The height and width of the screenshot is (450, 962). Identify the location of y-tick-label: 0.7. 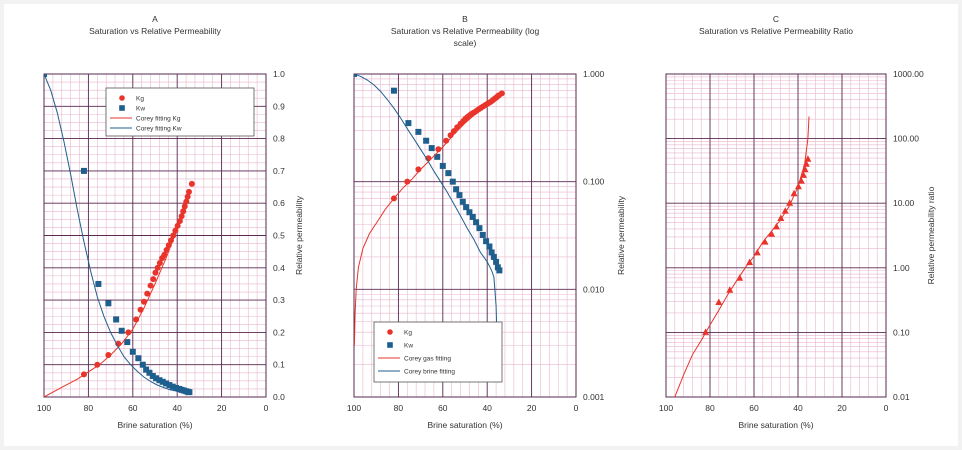
(279, 171).